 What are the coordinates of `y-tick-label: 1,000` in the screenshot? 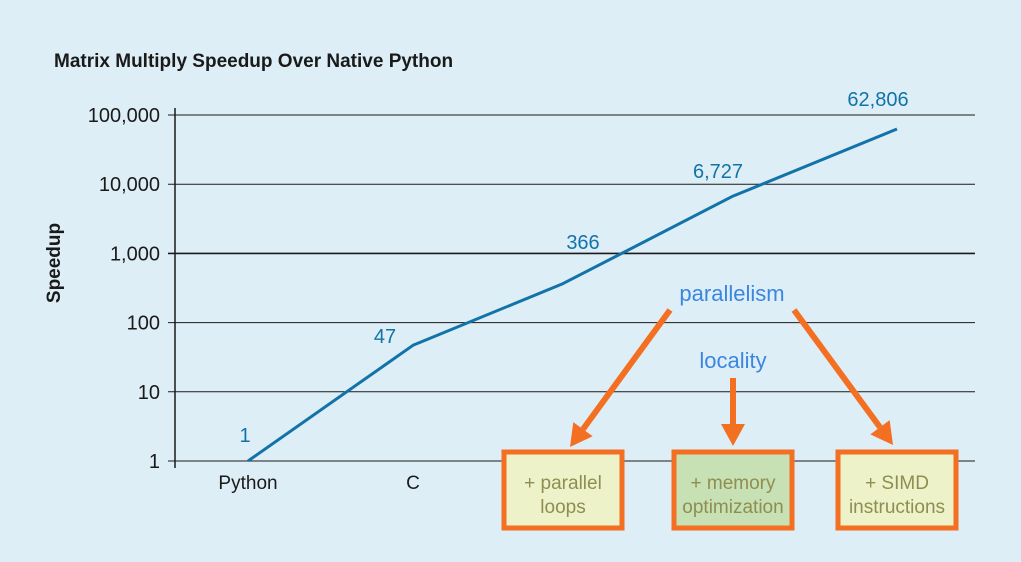 It's located at (135, 254).